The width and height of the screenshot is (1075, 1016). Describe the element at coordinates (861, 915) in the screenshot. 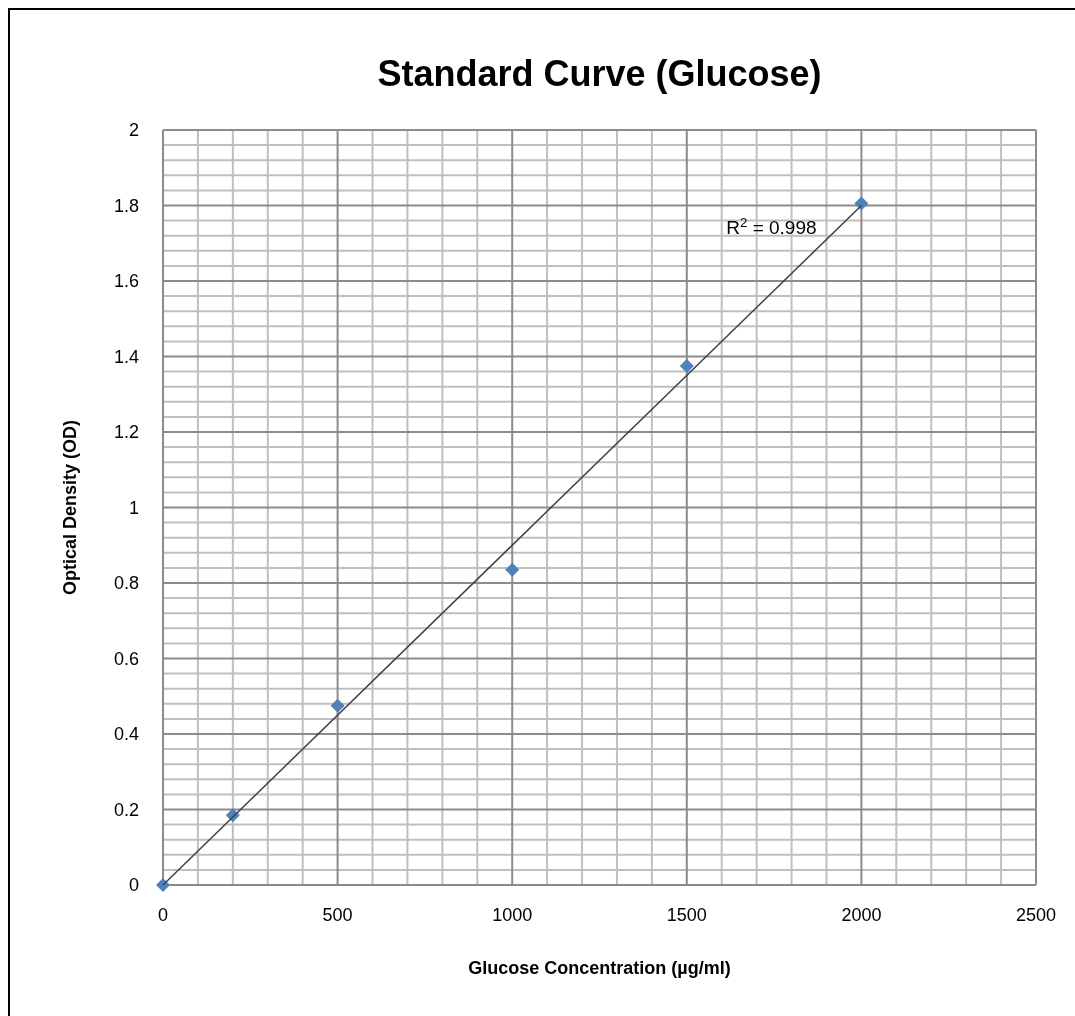

I see `x-tick-label: 2000` at that location.